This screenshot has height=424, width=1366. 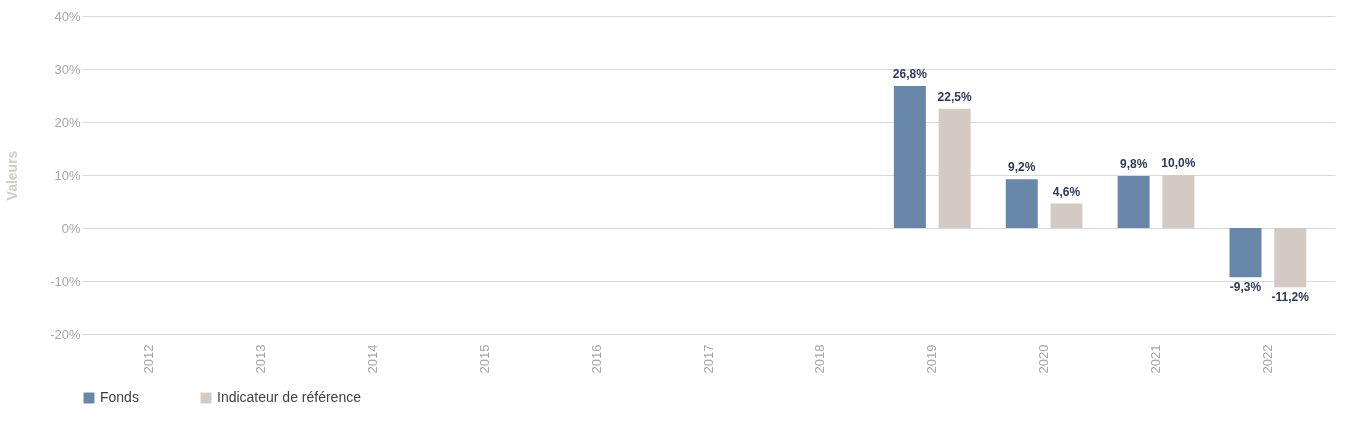 What do you see at coordinates (67, 69) in the screenshot?
I see `y-tick-label: 30%` at bounding box center [67, 69].